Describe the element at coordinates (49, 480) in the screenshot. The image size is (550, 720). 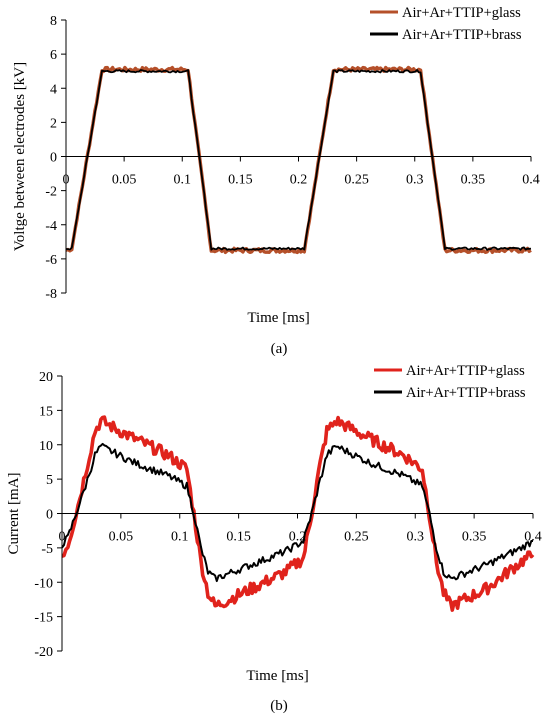
I see `y-tick-label: 5` at that location.